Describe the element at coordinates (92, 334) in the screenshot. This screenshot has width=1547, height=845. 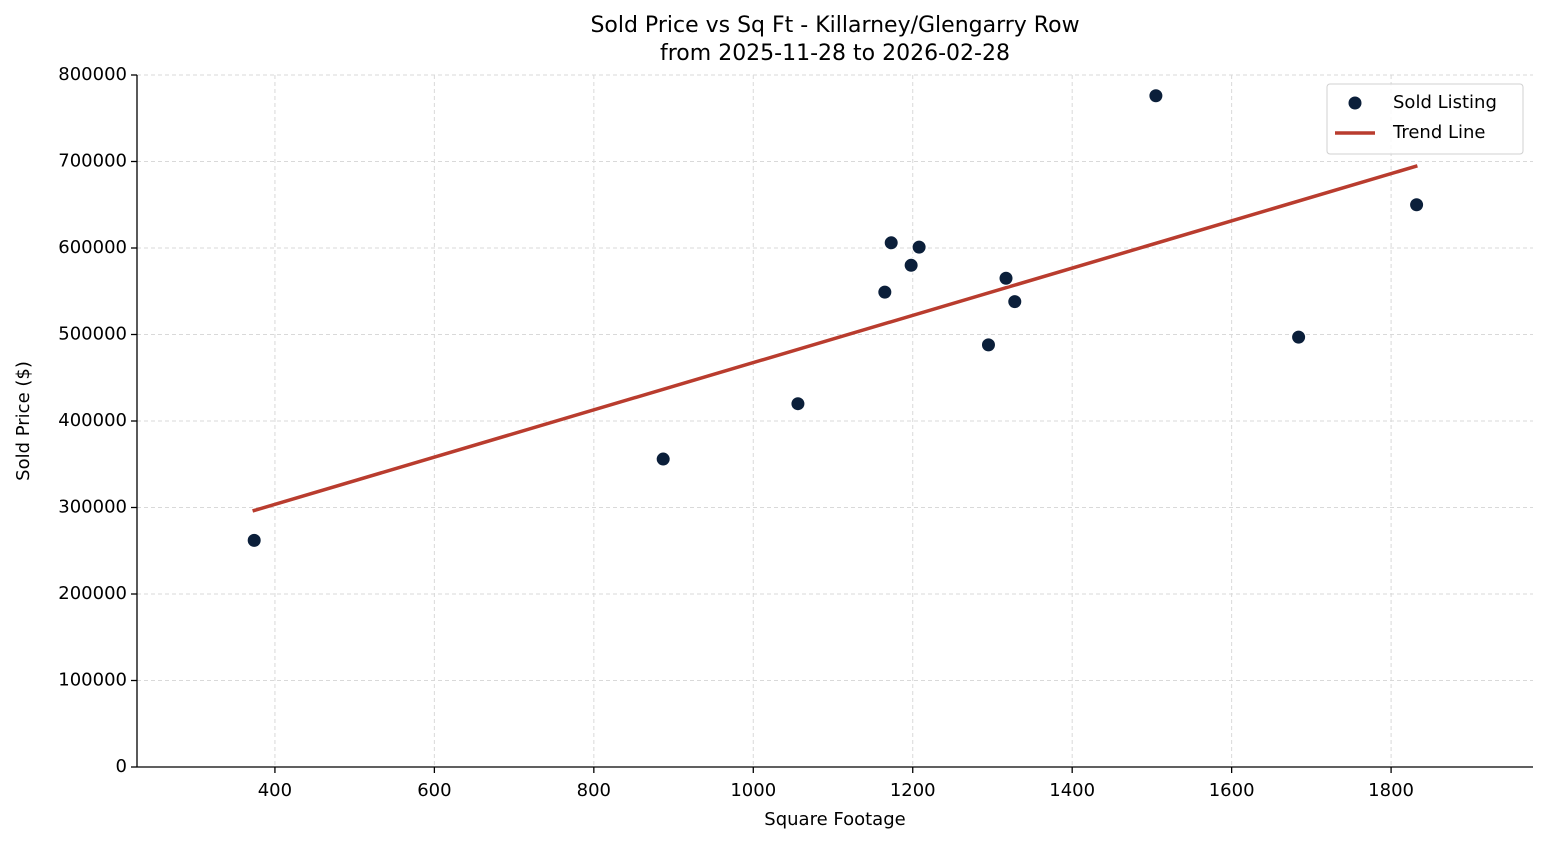
I see `y-tick-label: 500000` at that location.